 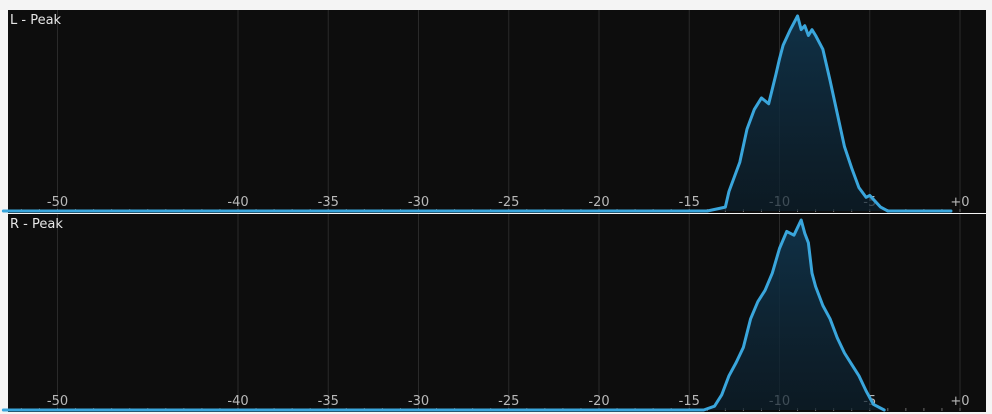 I want to click on left-tick-label: -30, so click(x=418, y=202).